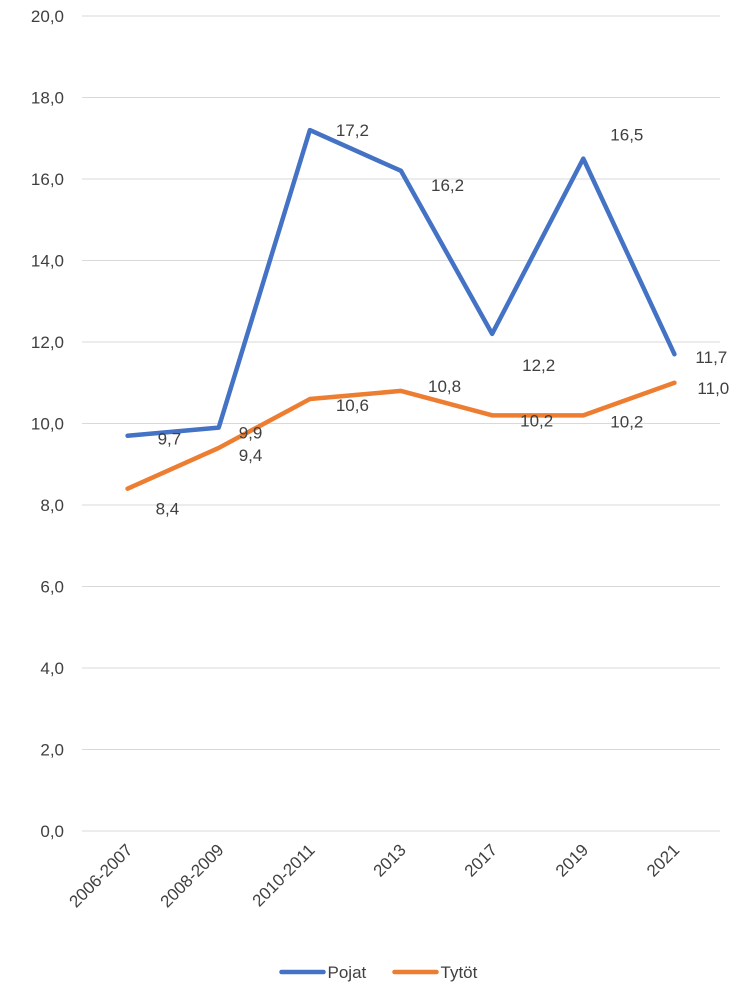 This screenshot has width=743, height=998. What do you see at coordinates (52, 831) in the screenshot?
I see `y-tick-label: 0,0` at bounding box center [52, 831].